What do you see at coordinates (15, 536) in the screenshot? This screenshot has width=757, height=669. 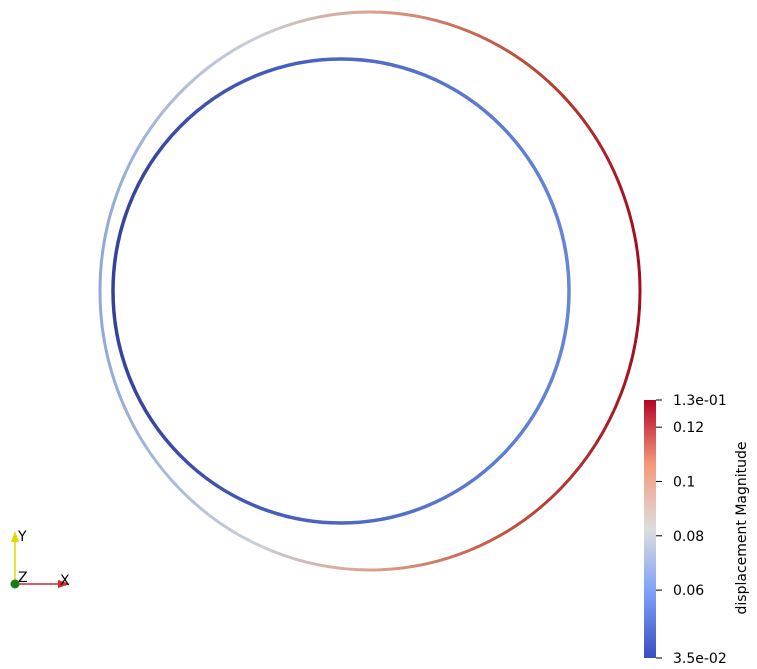 I see `y-axis-arrow` at bounding box center [15, 536].